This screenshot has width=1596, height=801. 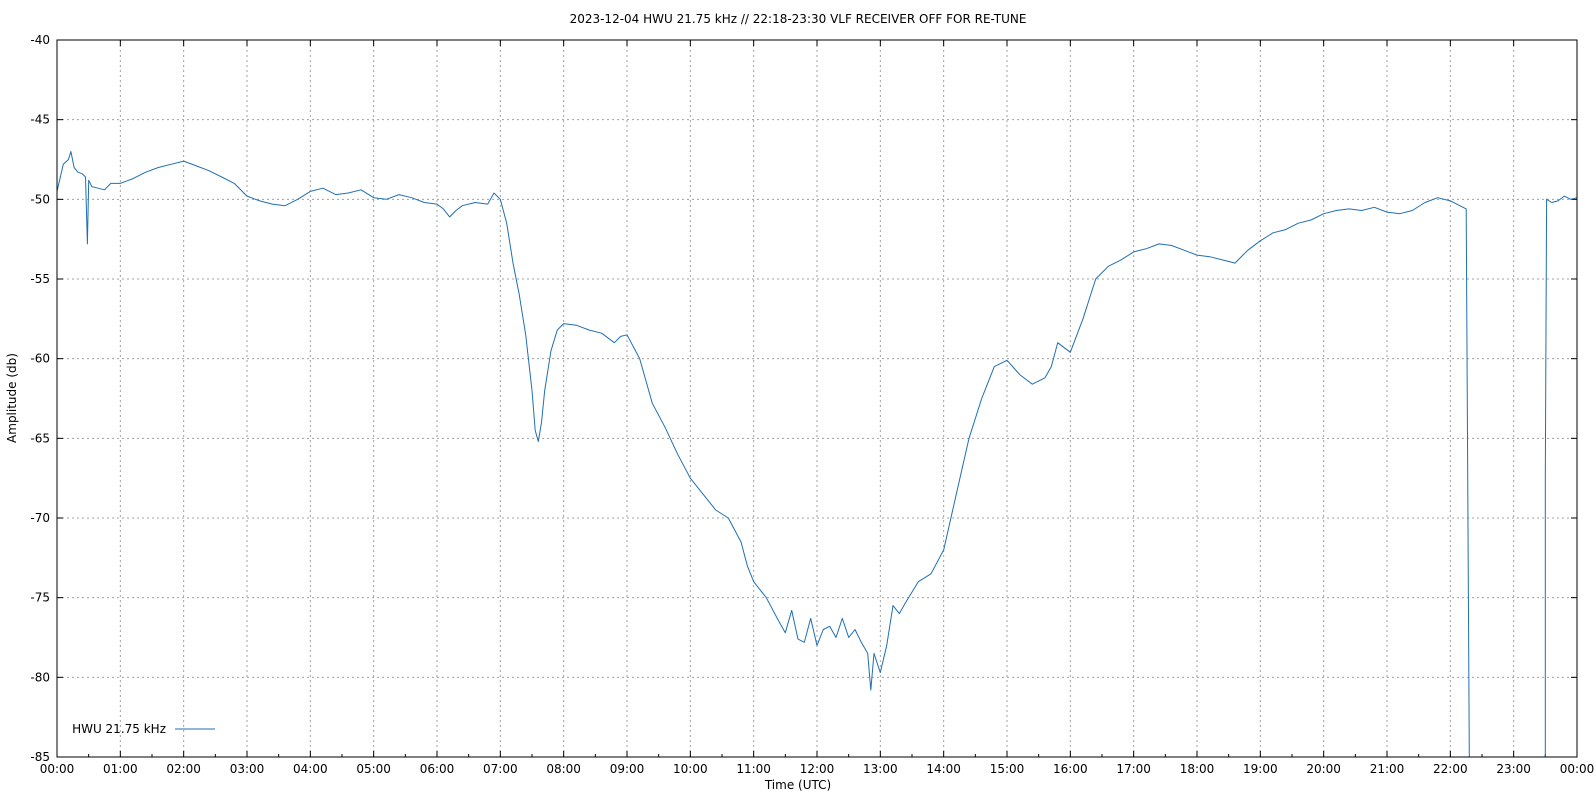 I want to click on legend: HWU 21.75 kHz, so click(x=143, y=729).